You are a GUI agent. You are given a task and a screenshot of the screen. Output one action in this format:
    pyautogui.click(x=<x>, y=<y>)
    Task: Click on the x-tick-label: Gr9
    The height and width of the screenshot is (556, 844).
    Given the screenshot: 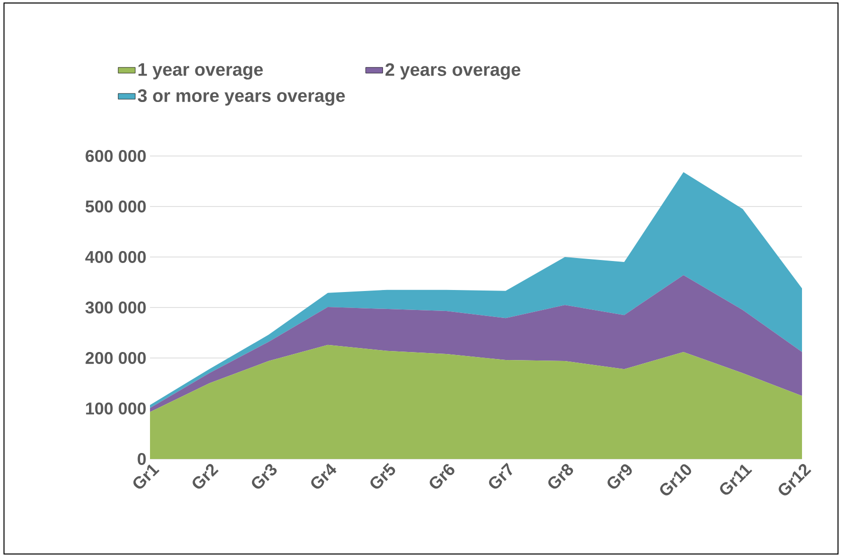 What is the action you would take?
    pyautogui.click(x=620, y=476)
    